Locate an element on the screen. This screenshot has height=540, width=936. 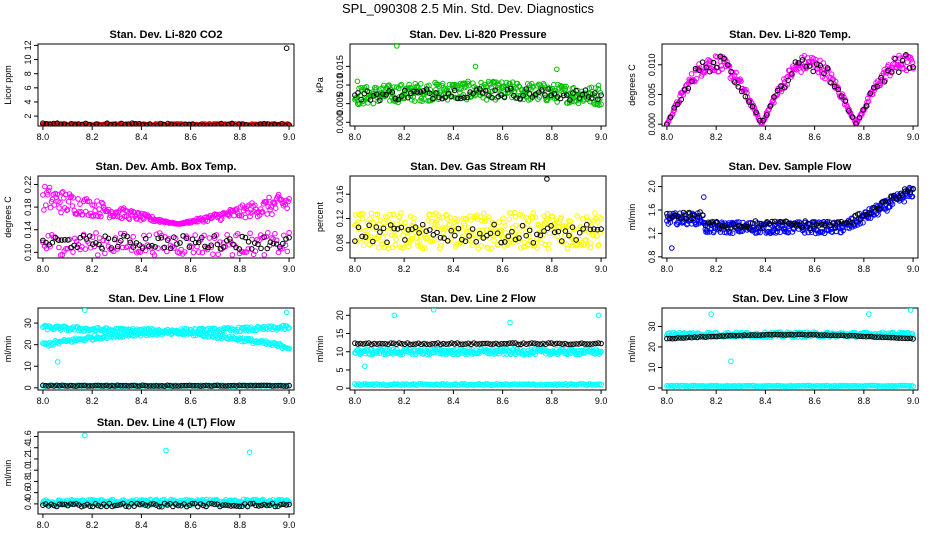
y-tick-label: 15 is located at coordinates (340, 334).